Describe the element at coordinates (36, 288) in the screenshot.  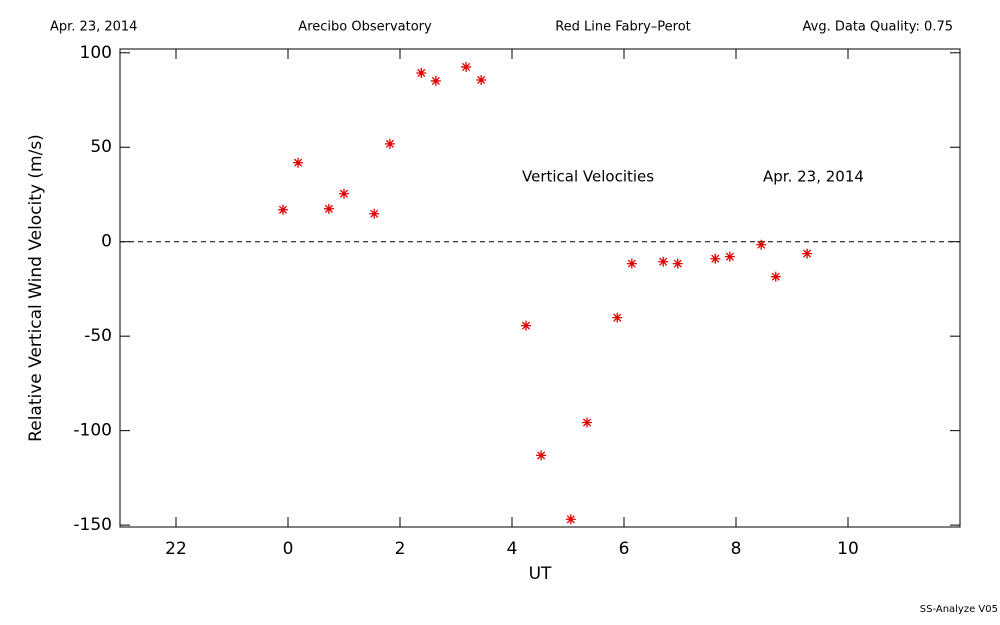
I see `y-axis-label: Relative Vertical Wind Velocity (m/s)` at that location.